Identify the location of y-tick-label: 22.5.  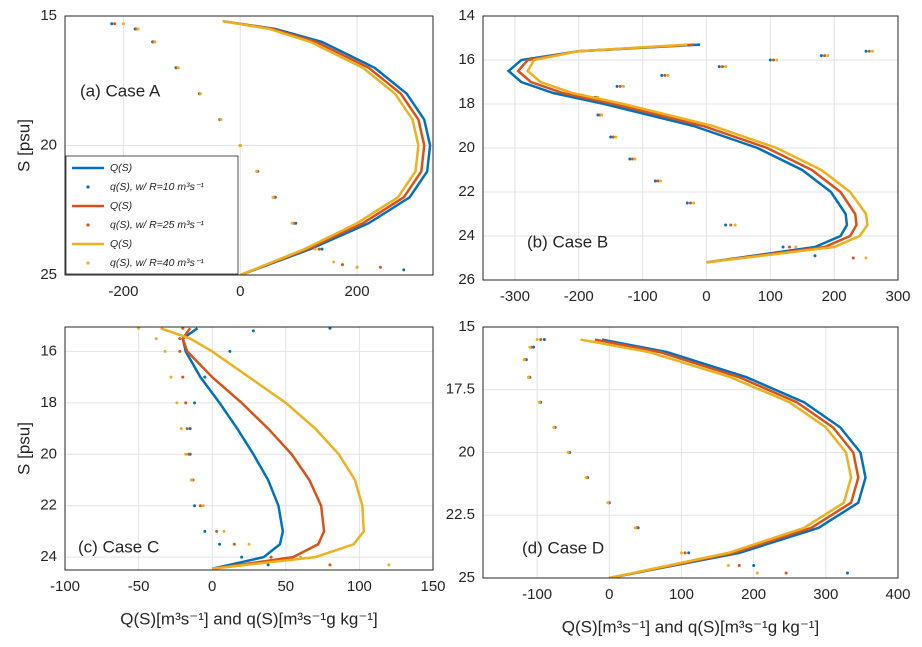
(460, 514).